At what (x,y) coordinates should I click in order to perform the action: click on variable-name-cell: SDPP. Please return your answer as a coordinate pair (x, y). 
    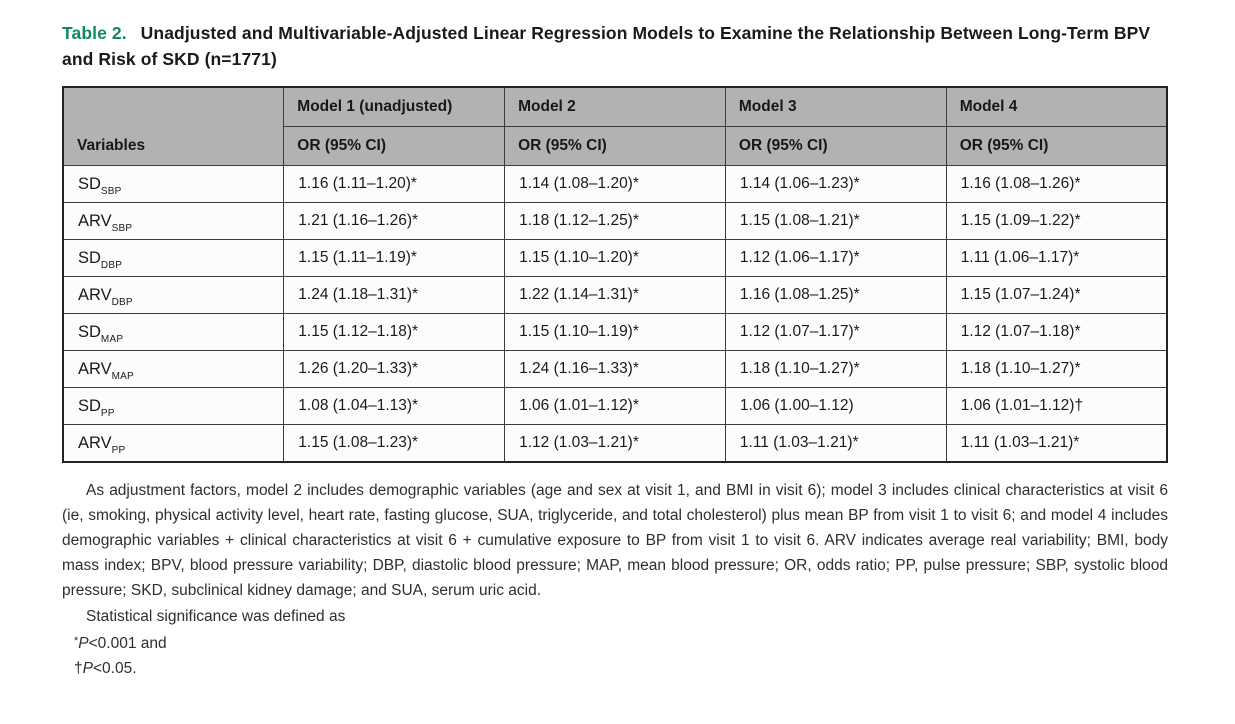
    Looking at the image, I should click on (173, 406).